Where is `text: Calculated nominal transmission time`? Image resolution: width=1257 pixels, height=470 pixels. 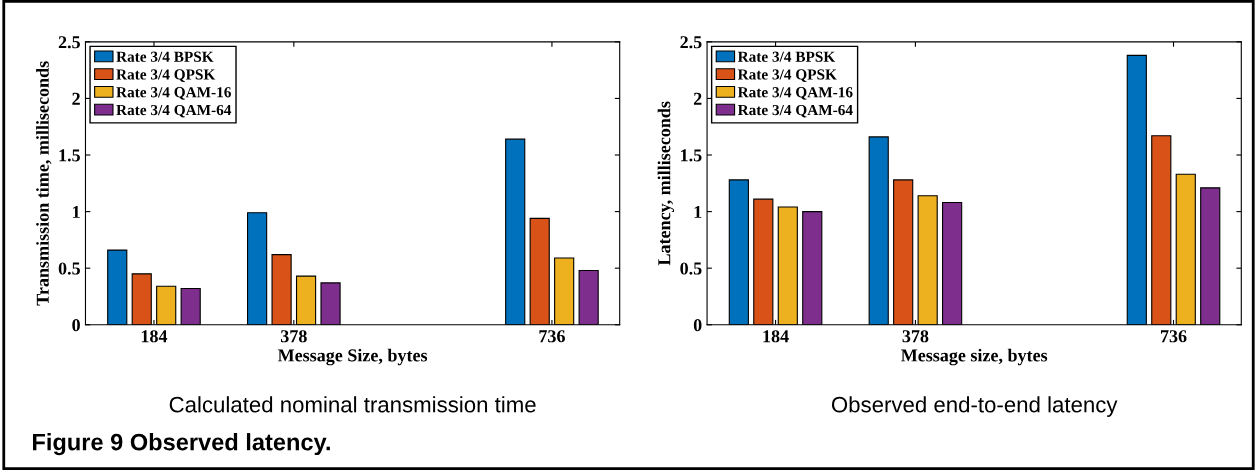 text: Calculated nominal transmission time is located at coordinates (352, 404).